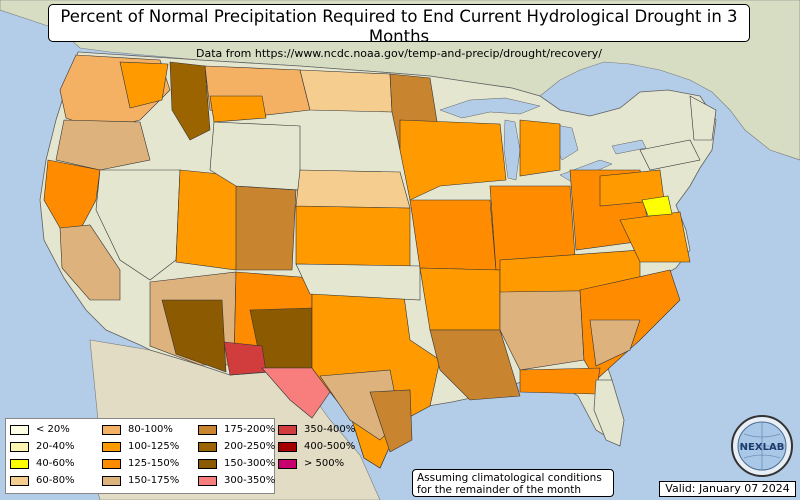 Image resolution: width=800 pixels, height=500 pixels. I want to click on legend-item: 175-200%, so click(238, 429).